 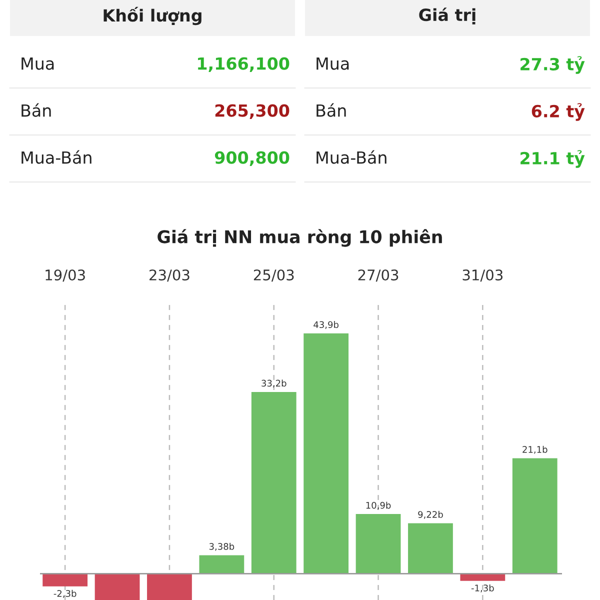 I want to click on x-tick-label: 31/03, so click(x=482, y=275).